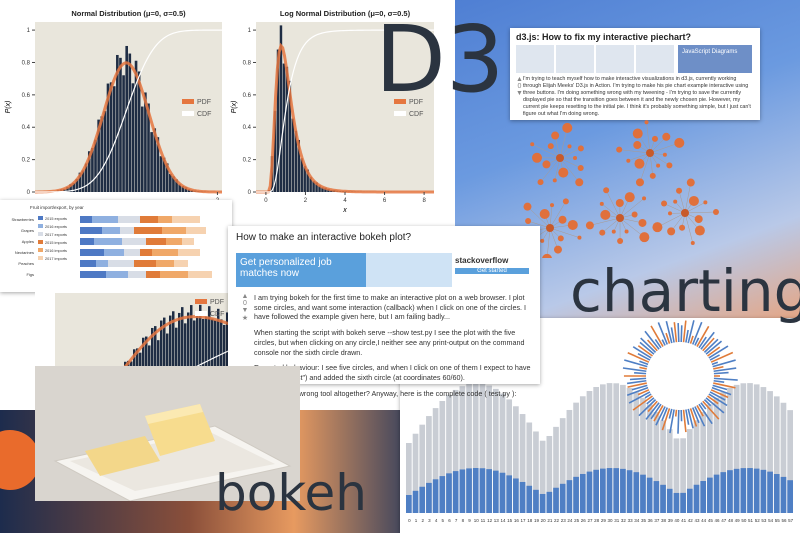  I want to click on cdf-curve, so click(345, 111).